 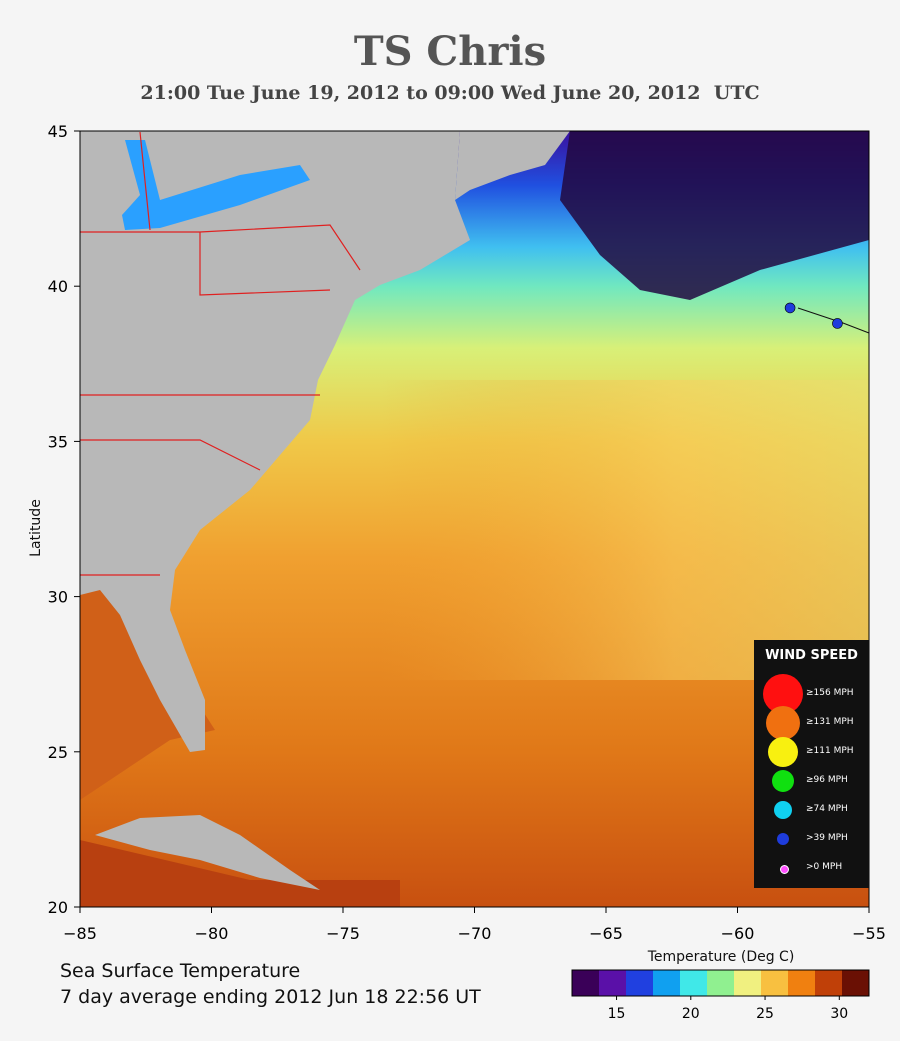 What do you see at coordinates (343, 933) in the screenshot?
I see `x-tick-label: −75` at bounding box center [343, 933].